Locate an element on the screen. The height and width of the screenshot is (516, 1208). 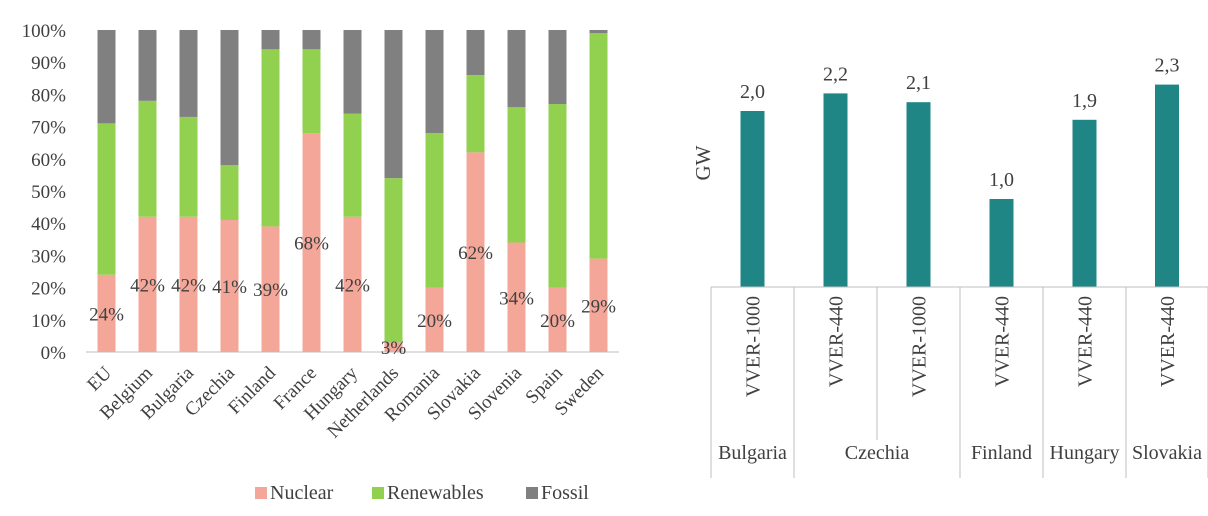
data-label-nuclear: 3% is located at coordinates (394, 348).